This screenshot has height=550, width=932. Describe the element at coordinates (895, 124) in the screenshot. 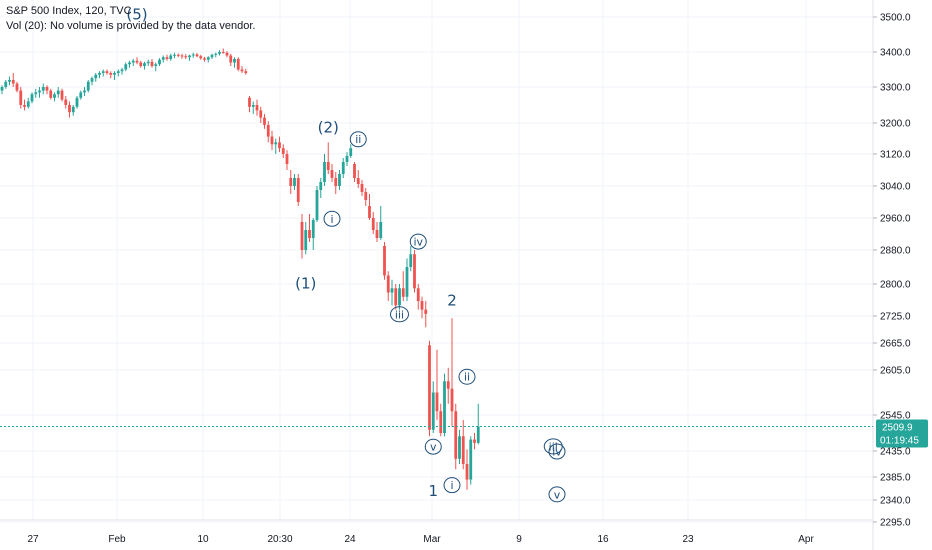

I see `y-tick-label: 3200.0` at that location.